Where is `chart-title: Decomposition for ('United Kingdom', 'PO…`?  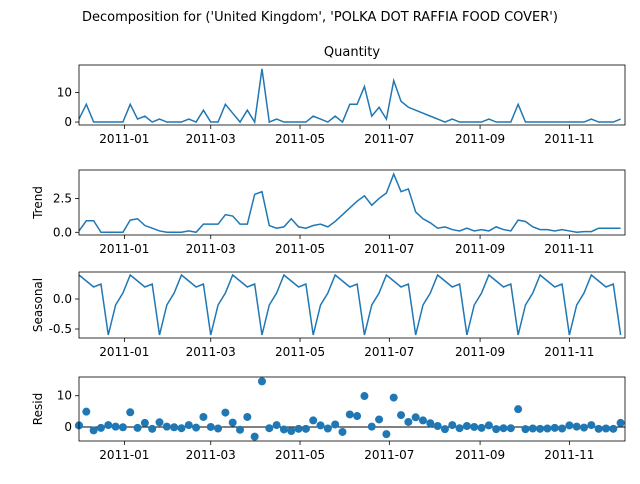
chart-title: Decomposition for ('United Kingdom', 'PO… is located at coordinates (320, 17).